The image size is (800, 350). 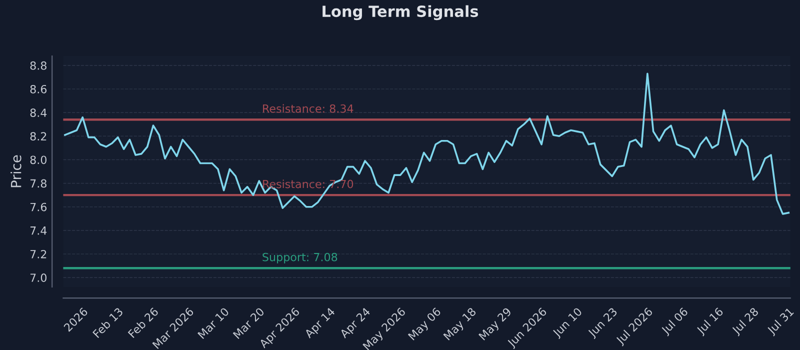 I want to click on y-tick-label: 7.8, so click(x=38, y=183).